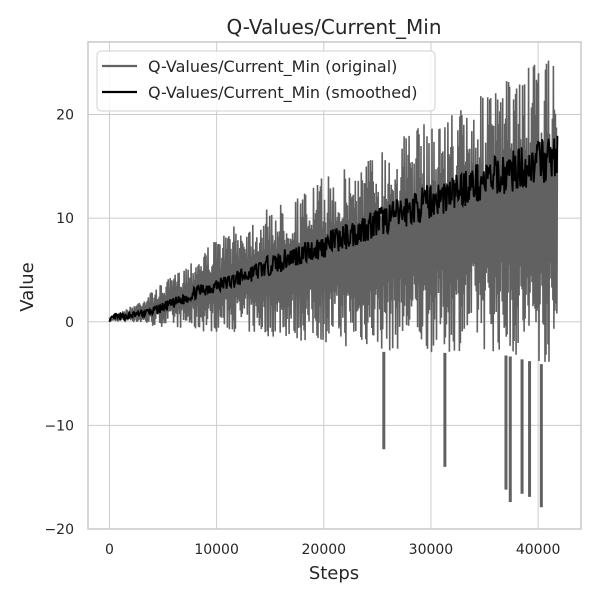 This screenshot has height=600, width=600. What do you see at coordinates (324, 550) in the screenshot?
I see `x-tick-label: 20000` at bounding box center [324, 550].